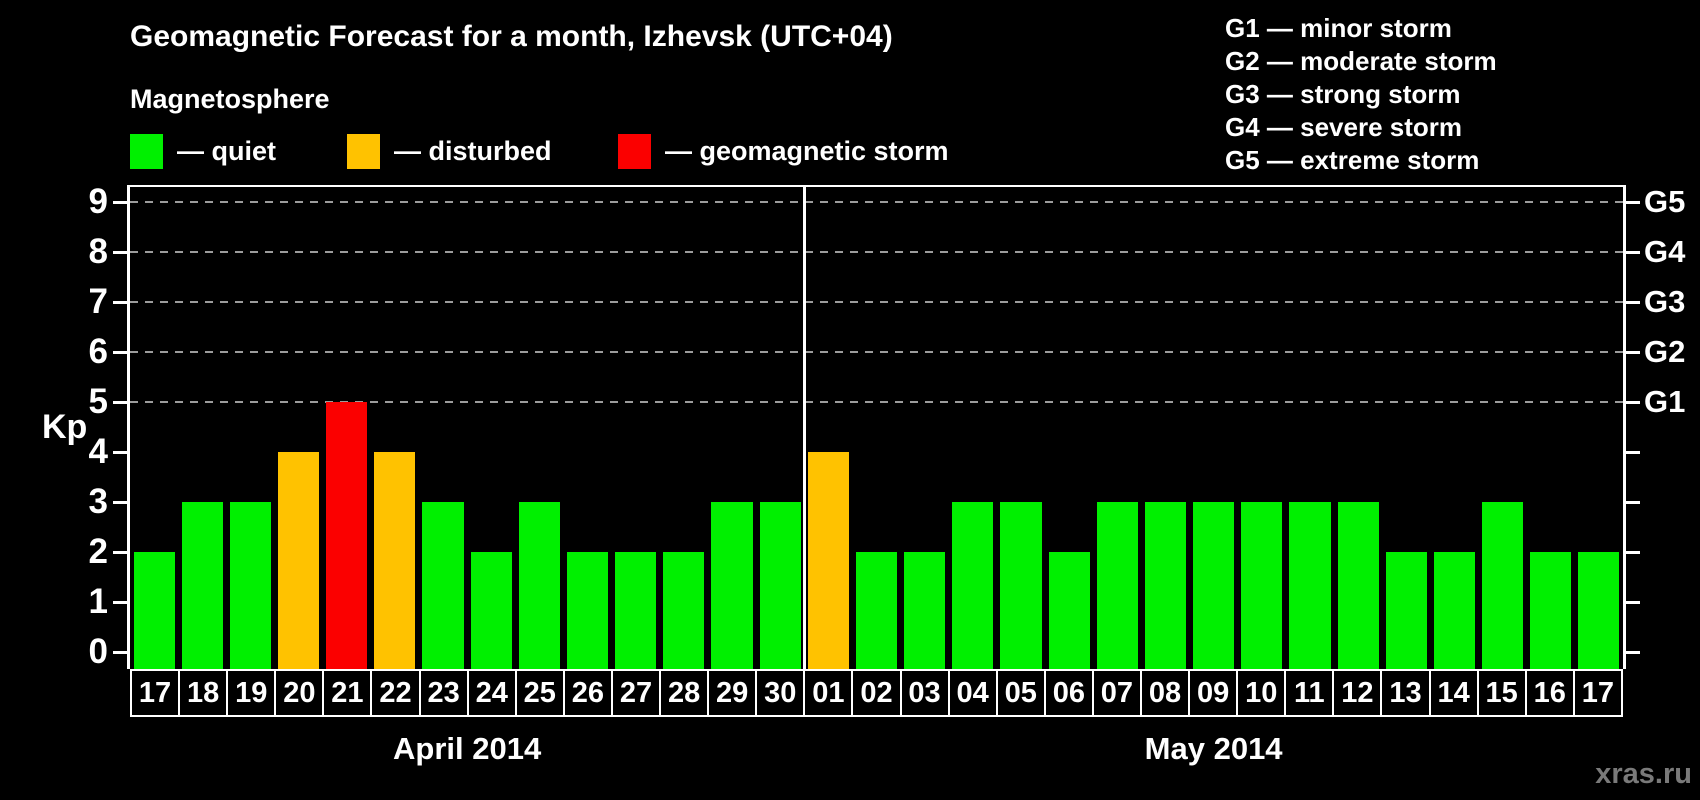 This screenshot has height=800, width=1700. I want to click on gridline-kp9, so click(876, 202).